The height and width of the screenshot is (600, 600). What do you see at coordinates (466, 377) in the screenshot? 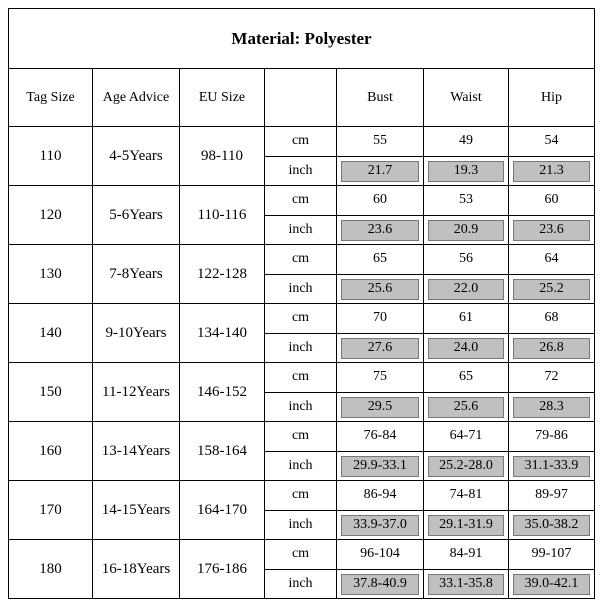
I see `cm-value-text: 65` at bounding box center [466, 377].